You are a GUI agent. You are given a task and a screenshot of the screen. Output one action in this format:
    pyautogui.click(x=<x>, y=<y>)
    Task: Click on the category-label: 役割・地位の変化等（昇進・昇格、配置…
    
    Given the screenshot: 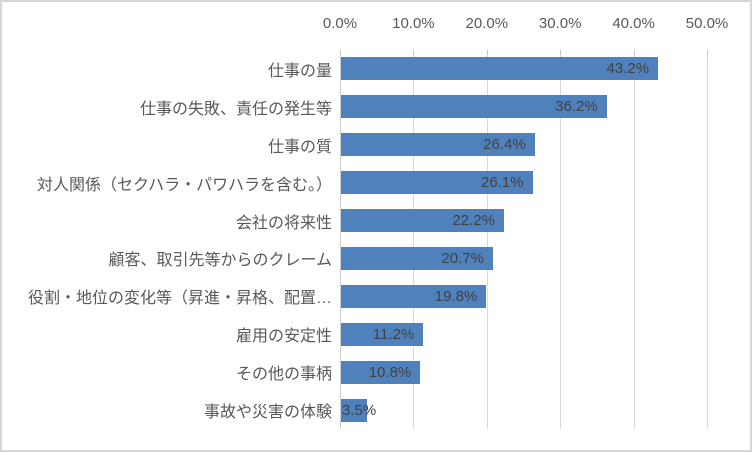 What is the action you would take?
    pyautogui.click(x=179, y=299)
    